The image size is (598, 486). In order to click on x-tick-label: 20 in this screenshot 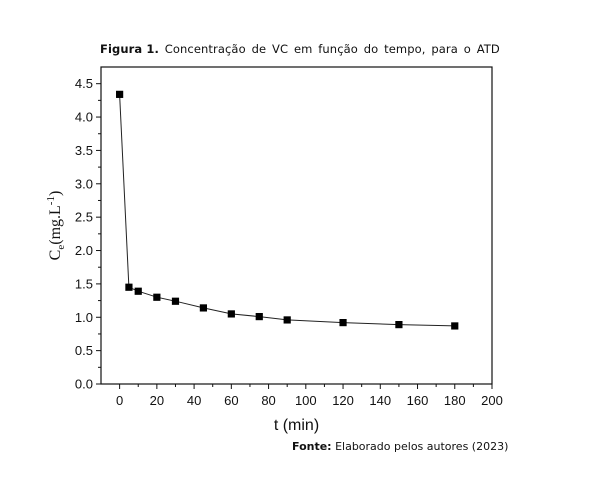, I will do `click(157, 400)`.